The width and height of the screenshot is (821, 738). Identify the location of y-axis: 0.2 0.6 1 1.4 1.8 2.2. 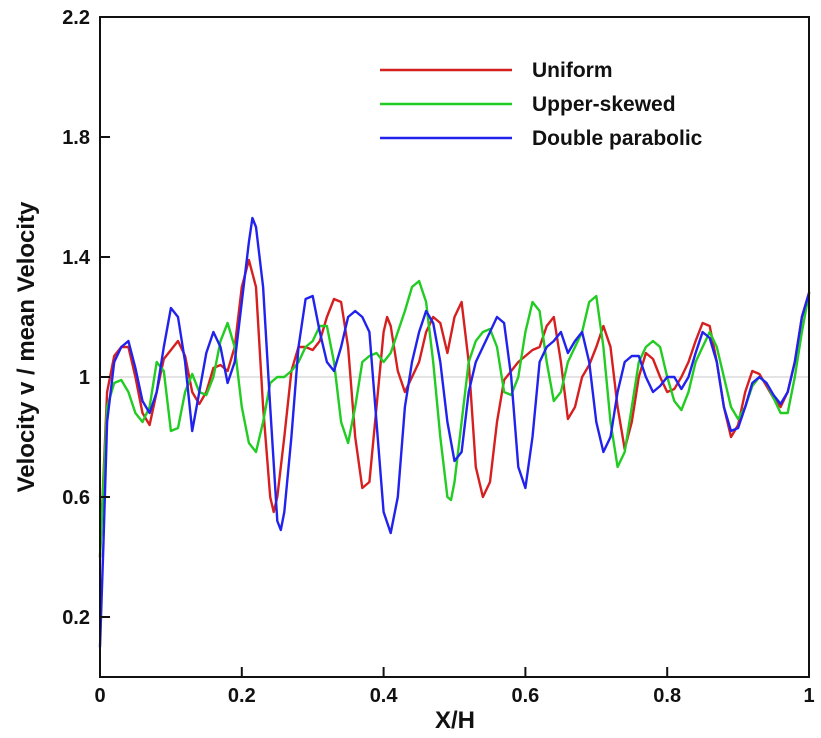
(86, 318).